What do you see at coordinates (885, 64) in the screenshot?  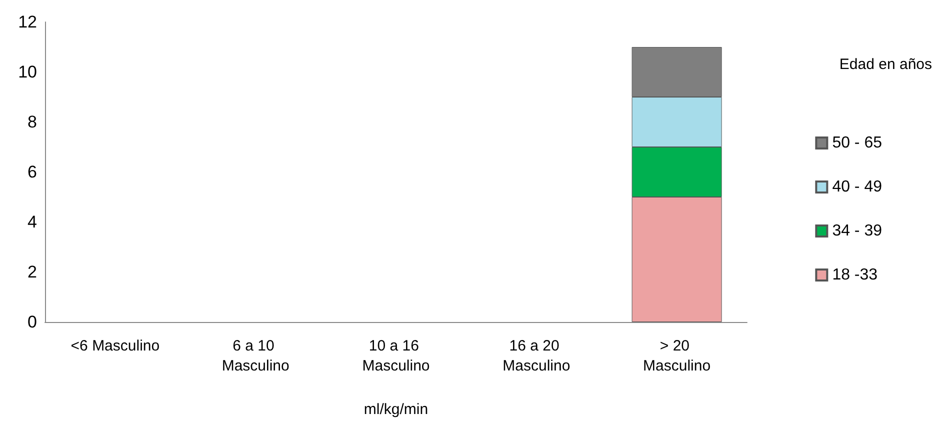 I see `legend-title: Edad en años` at bounding box center [885, 64].